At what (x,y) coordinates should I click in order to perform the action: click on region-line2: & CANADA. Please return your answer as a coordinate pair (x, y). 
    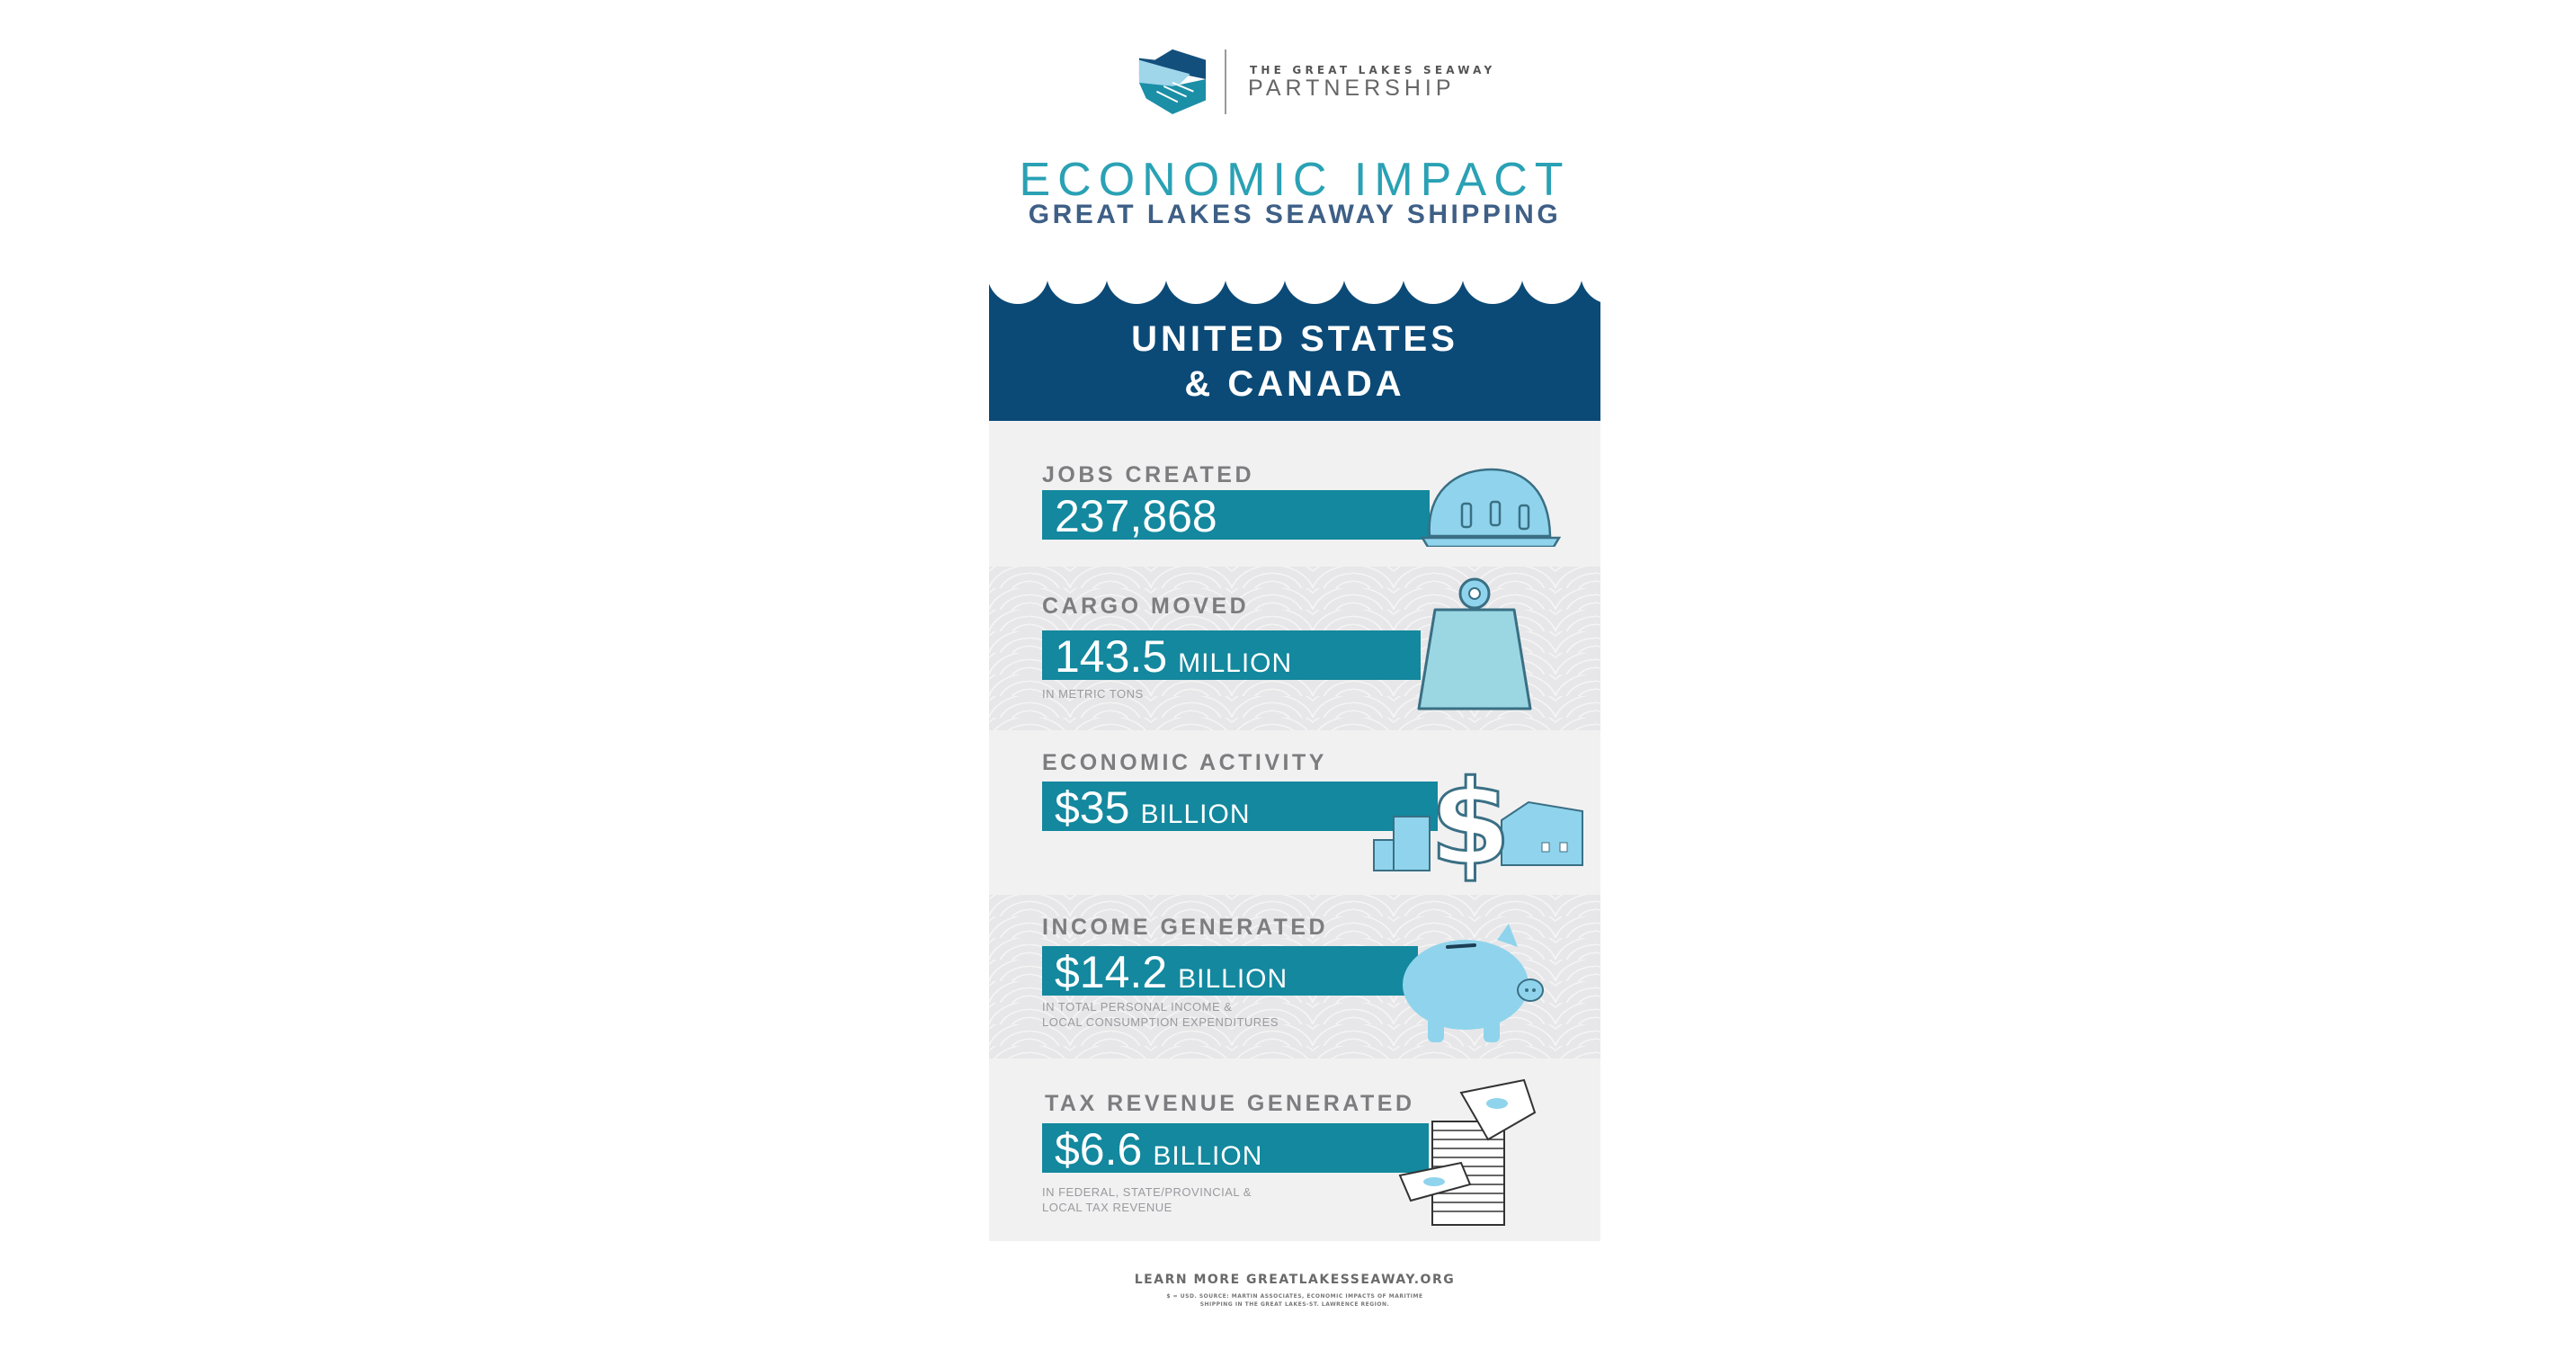
    Looking at the image, I should click on (1295, 384).